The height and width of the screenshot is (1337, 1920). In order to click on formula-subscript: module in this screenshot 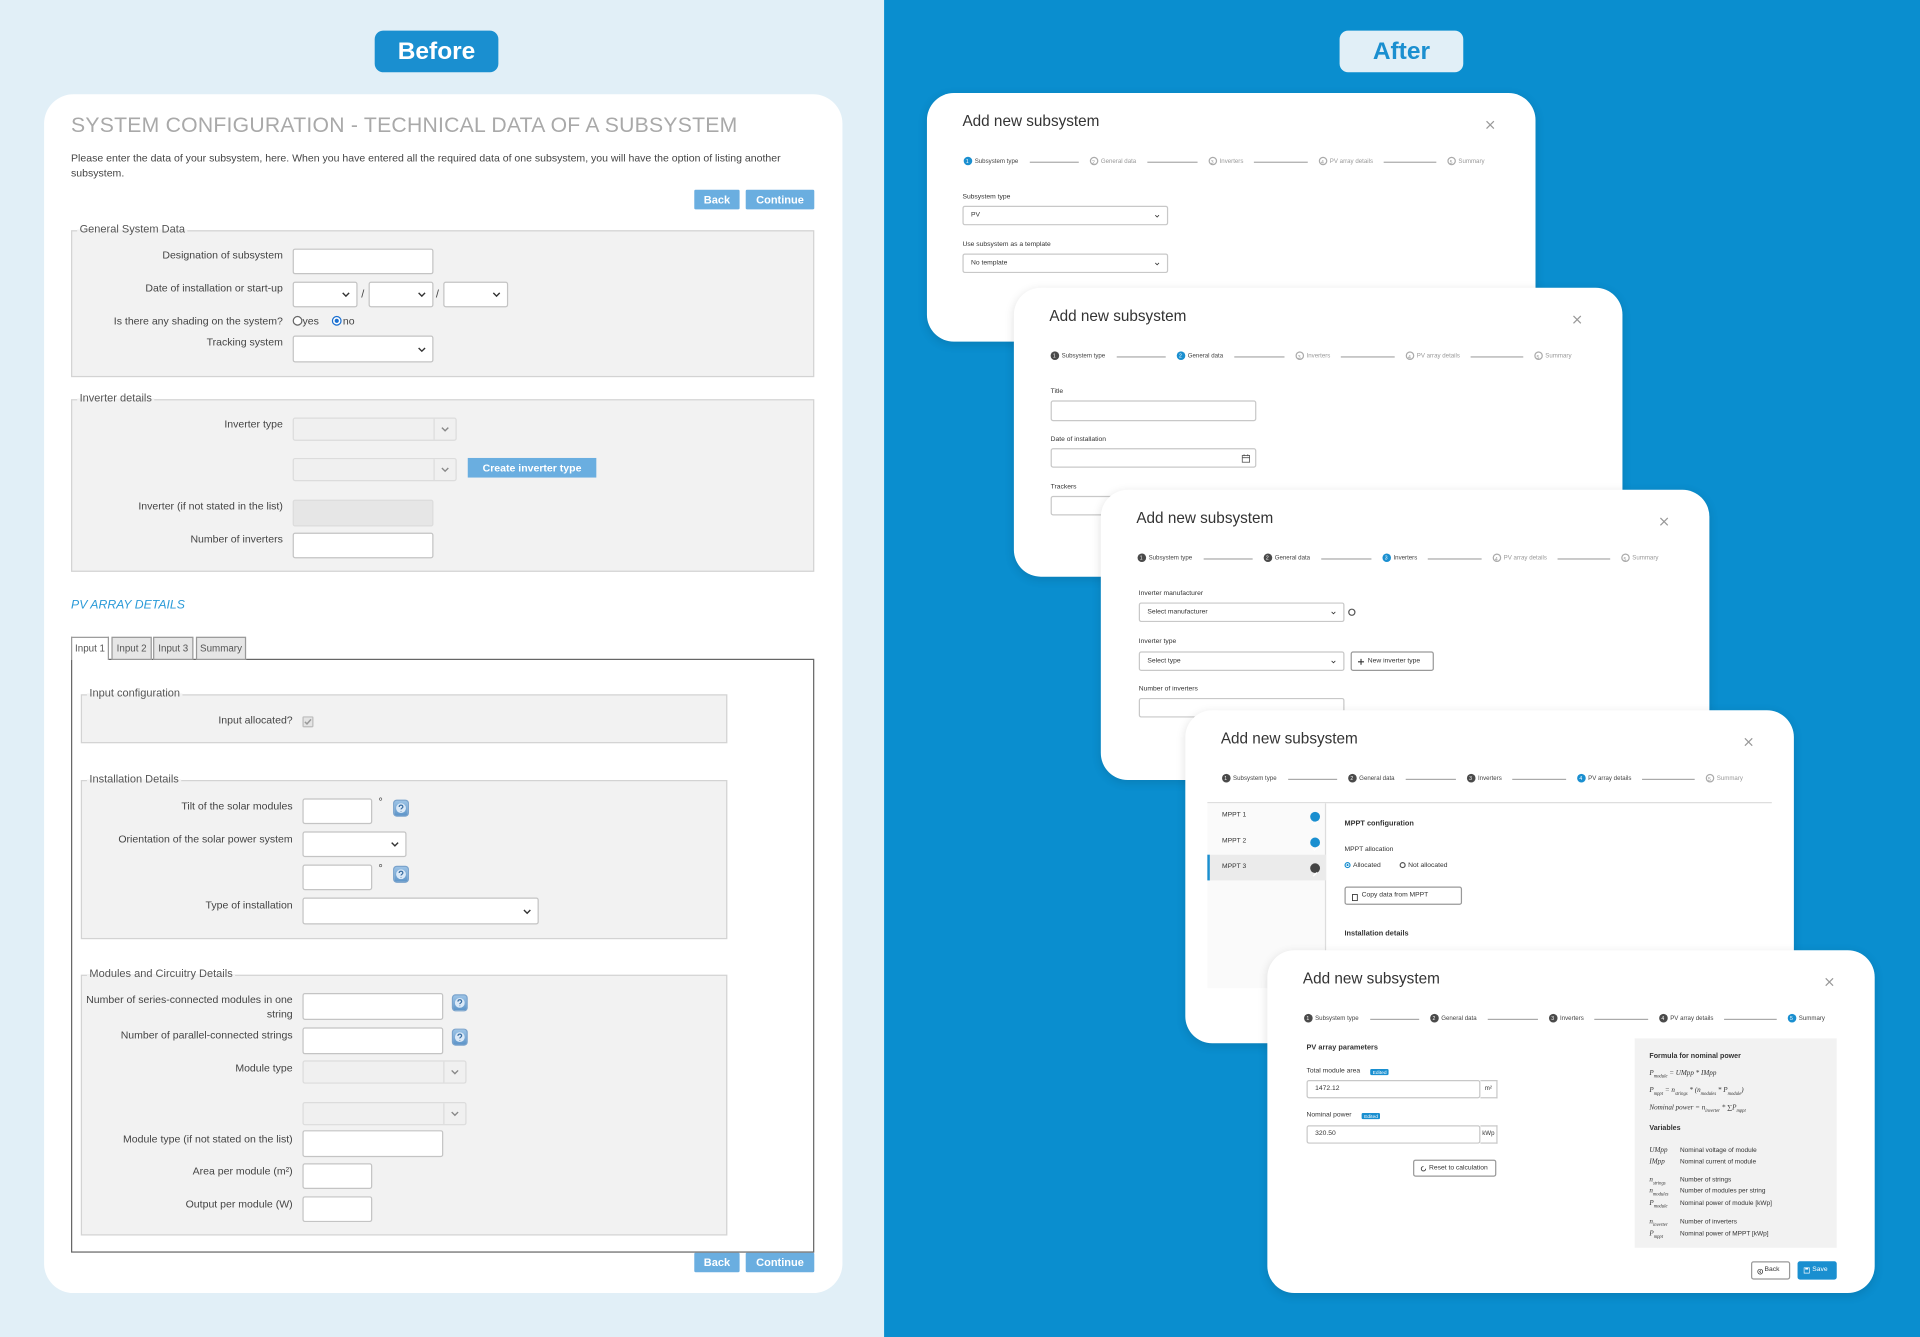, I will do `click(1734, 1094)`.